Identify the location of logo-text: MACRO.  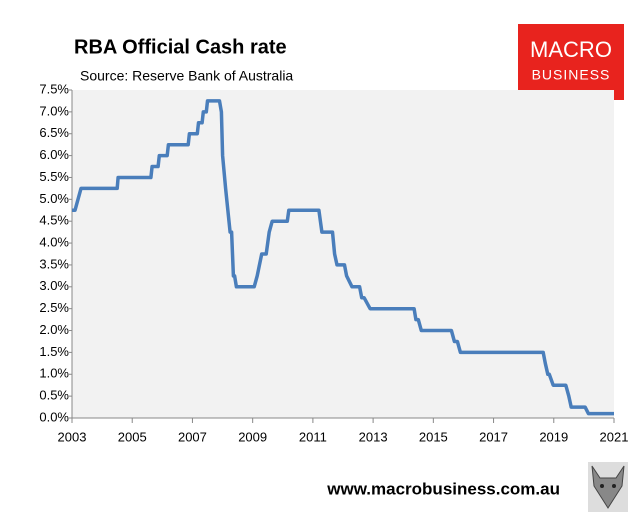
(571, 49).